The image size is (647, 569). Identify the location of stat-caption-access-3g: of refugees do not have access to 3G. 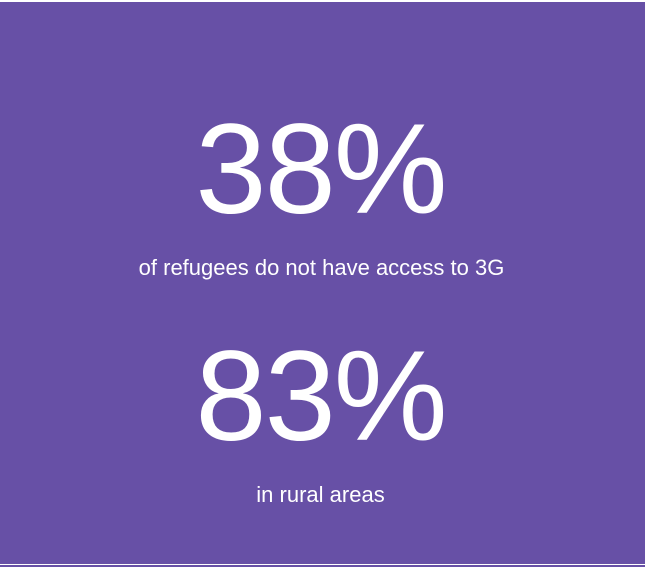
(321, 267).